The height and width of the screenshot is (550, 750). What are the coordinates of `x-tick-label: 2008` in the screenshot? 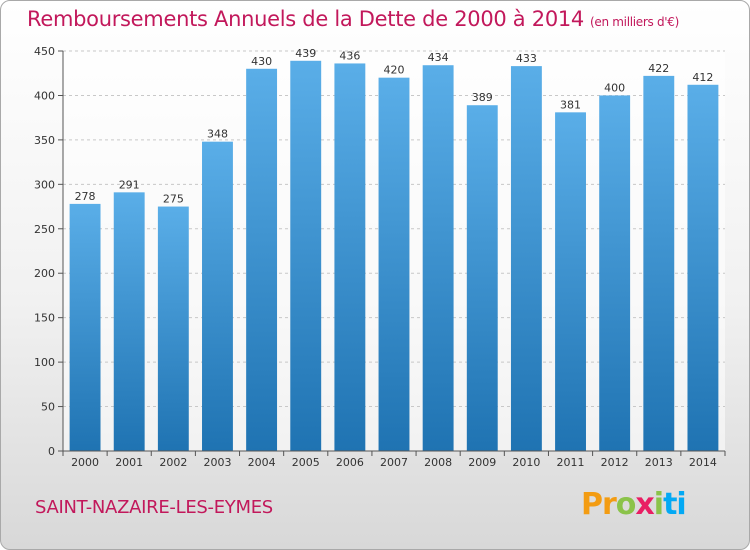 It's located at (438, 462).